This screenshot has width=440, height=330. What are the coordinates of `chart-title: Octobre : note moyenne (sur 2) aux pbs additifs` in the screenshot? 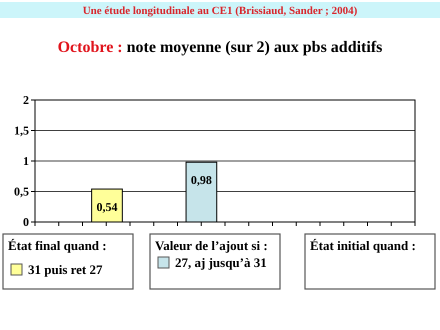 It's located at (220, 47).